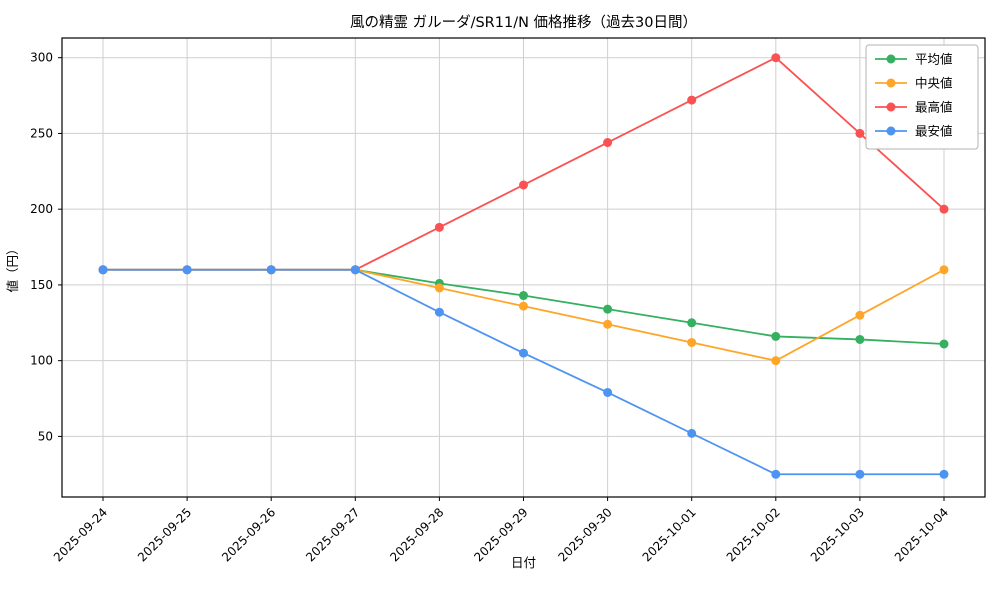  What do you see at coordinates (248, 534) in the screenshot?
I see `x-tick-label: 2025-09-26` at bounding box center [248, 534].